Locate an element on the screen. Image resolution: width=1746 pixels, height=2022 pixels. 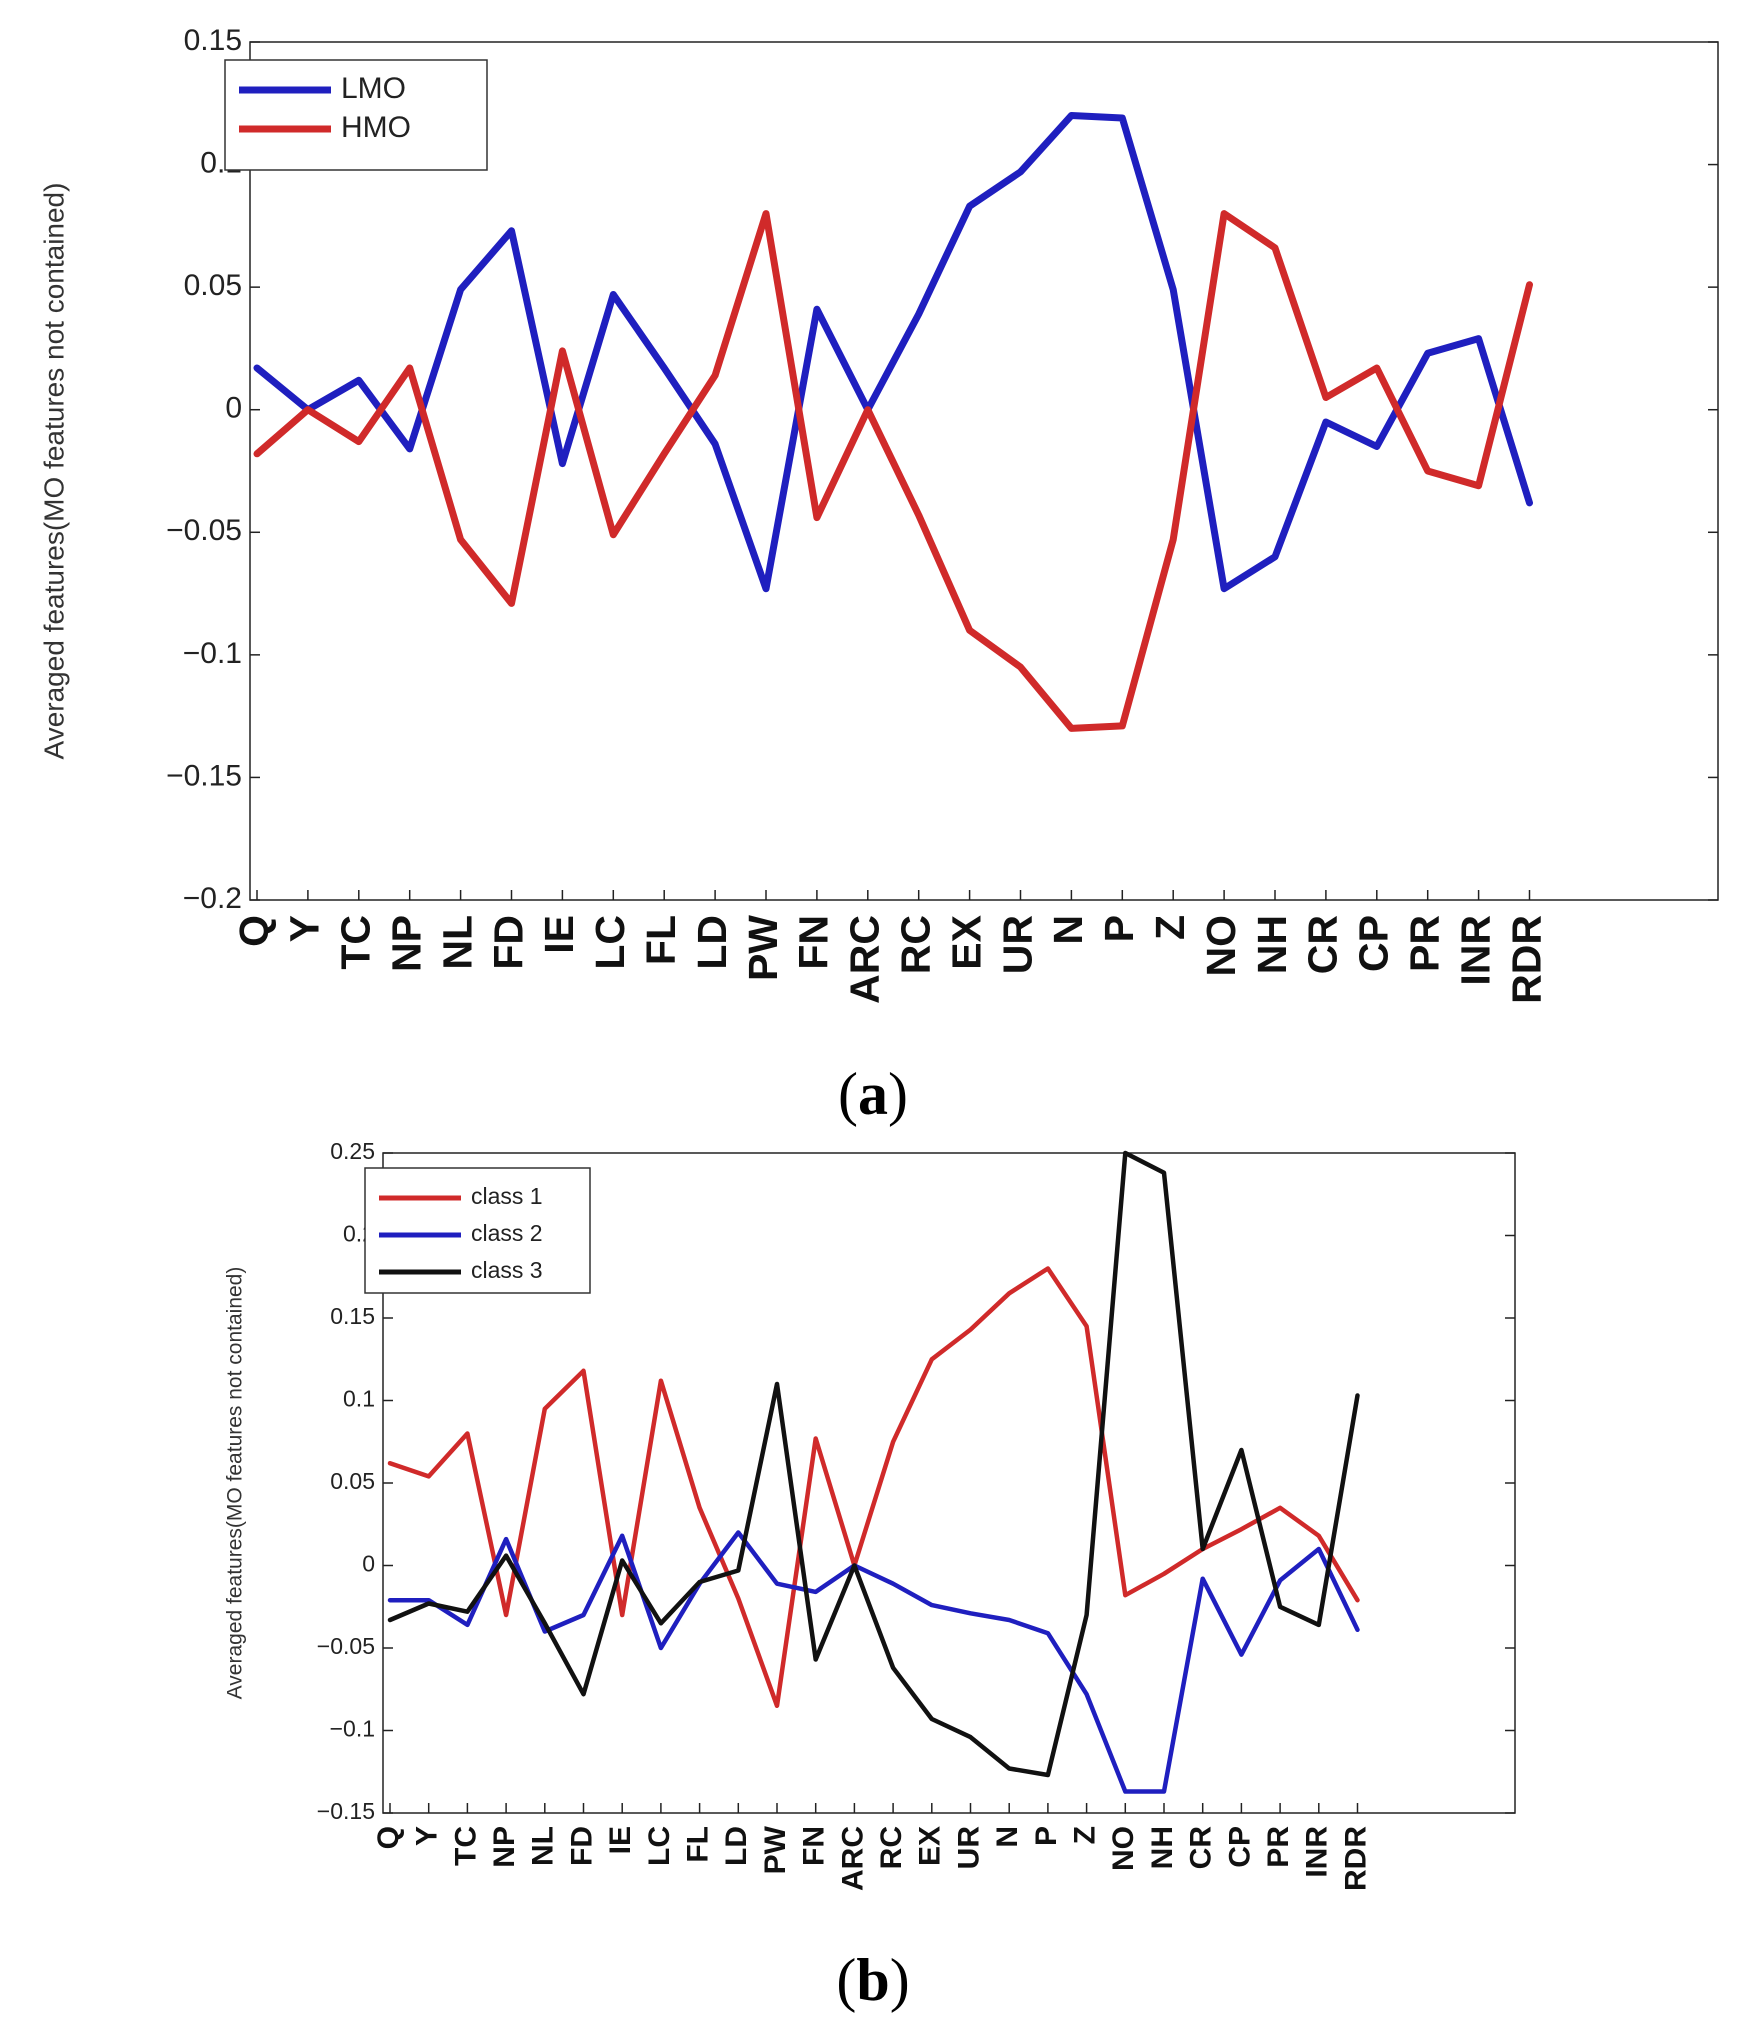
x-tick-label: Q is located at coordinates (388, 1837).